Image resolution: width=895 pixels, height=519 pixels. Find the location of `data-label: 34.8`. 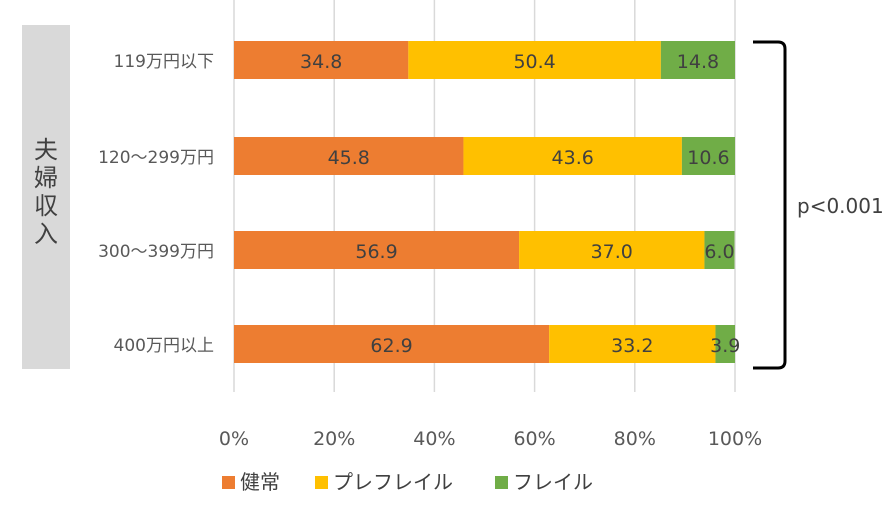

data-label: 34.8 is located at coordinates (321, 62).